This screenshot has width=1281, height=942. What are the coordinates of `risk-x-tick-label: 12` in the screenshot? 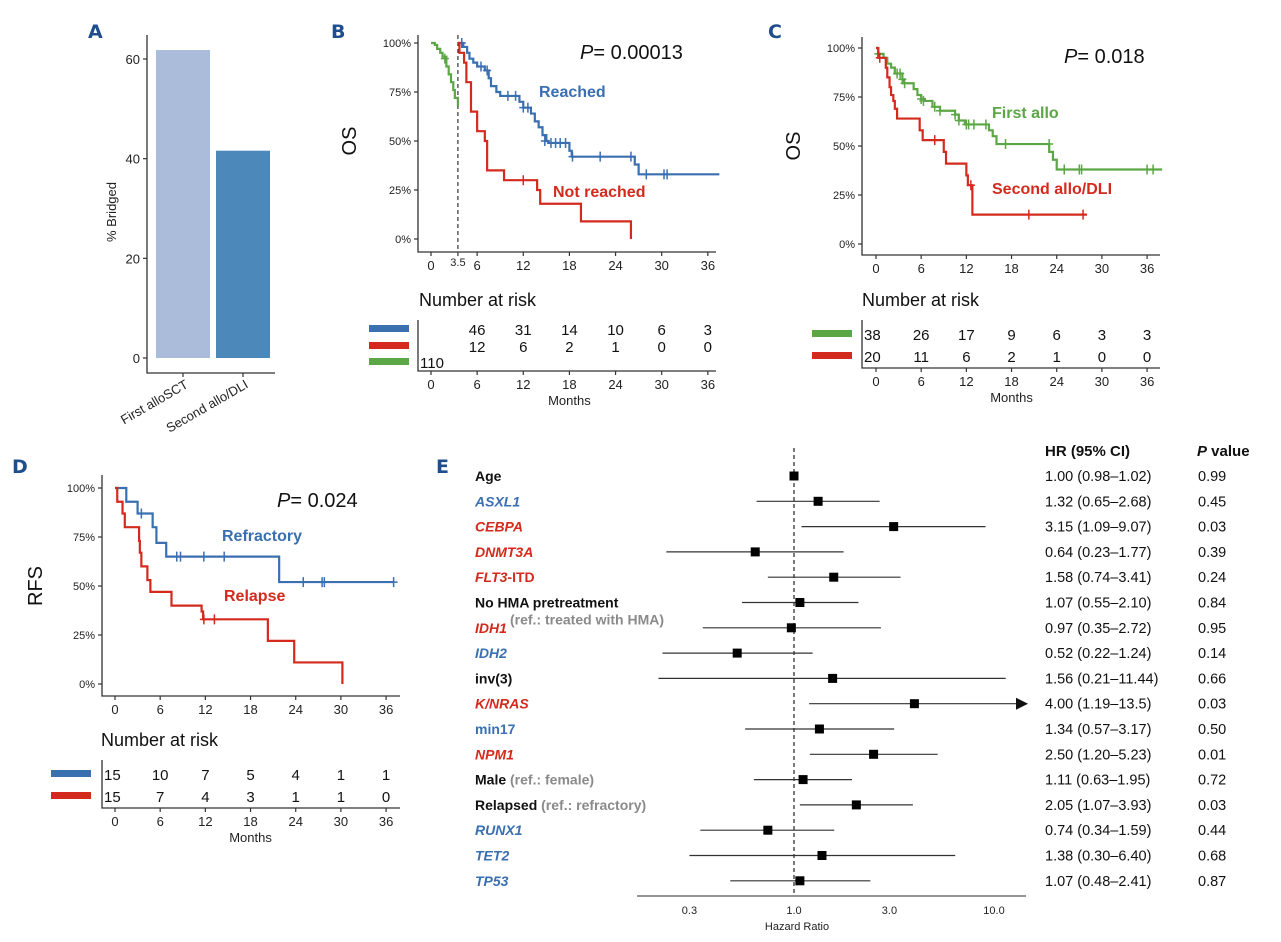 It's located at (205, 821).